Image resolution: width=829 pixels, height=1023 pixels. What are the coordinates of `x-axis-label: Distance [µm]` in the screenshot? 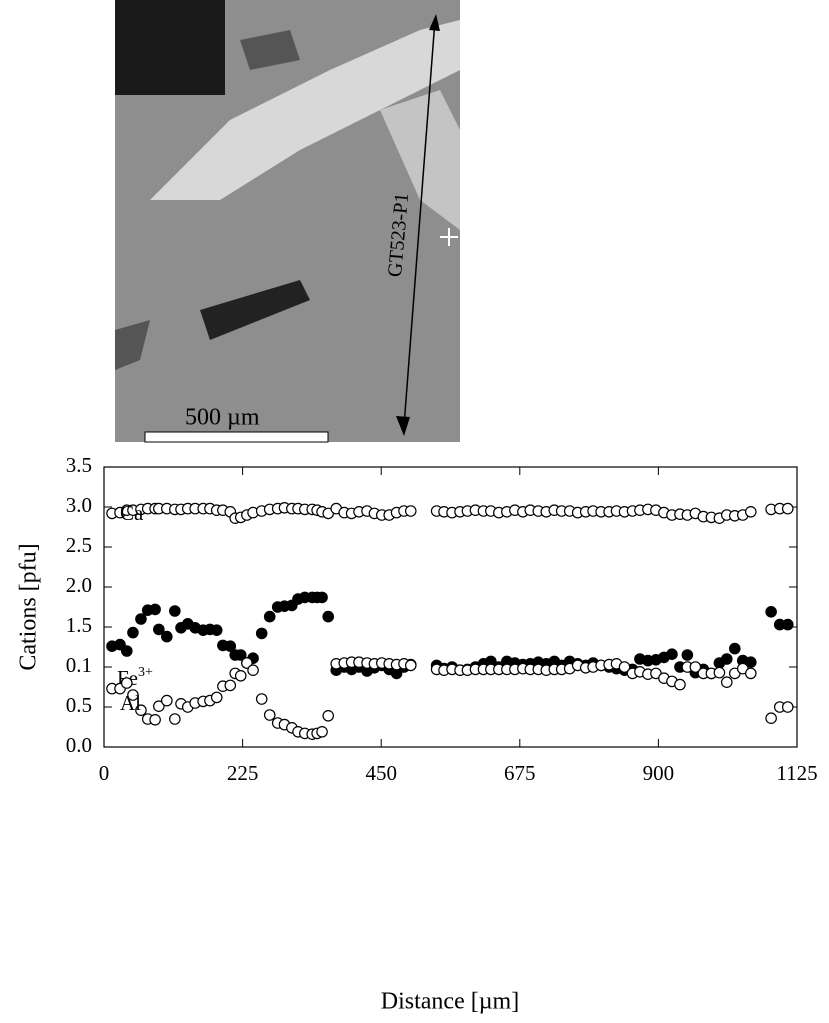 It's located at (450, 1002).